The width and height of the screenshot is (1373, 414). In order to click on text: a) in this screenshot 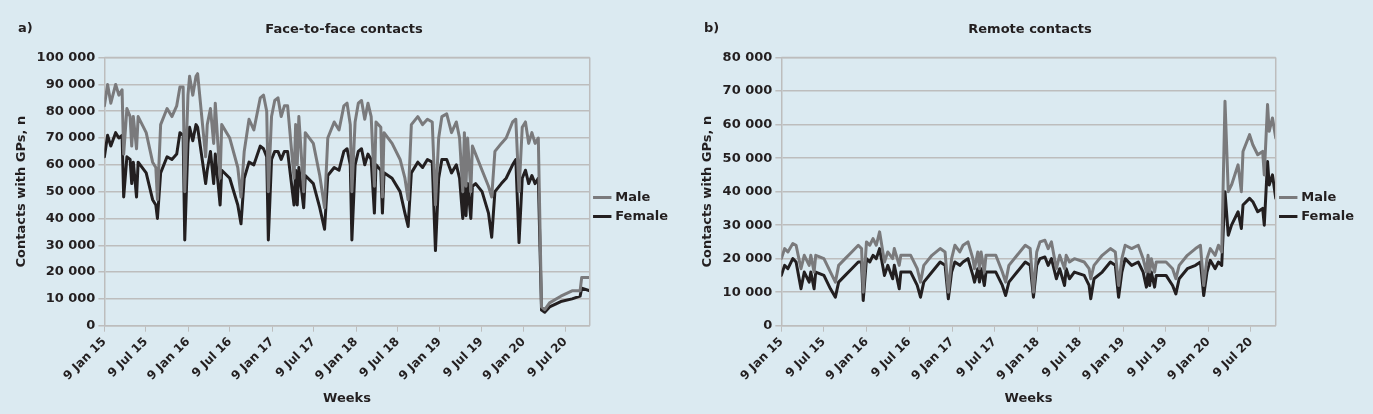, I will do `click(25, 27)`.